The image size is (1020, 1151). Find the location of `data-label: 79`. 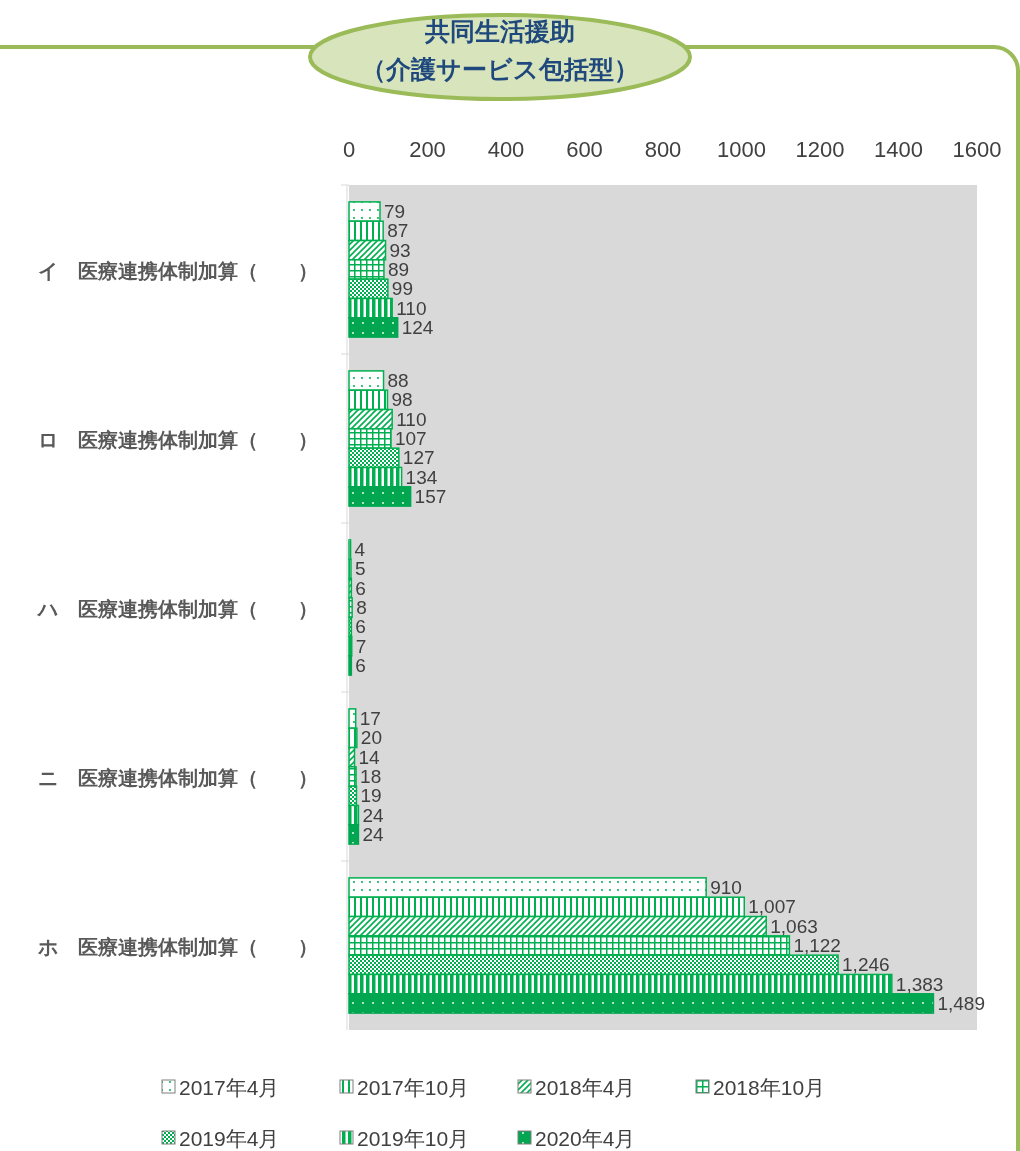

data-label: 79 is located at coordinates (395, 212).